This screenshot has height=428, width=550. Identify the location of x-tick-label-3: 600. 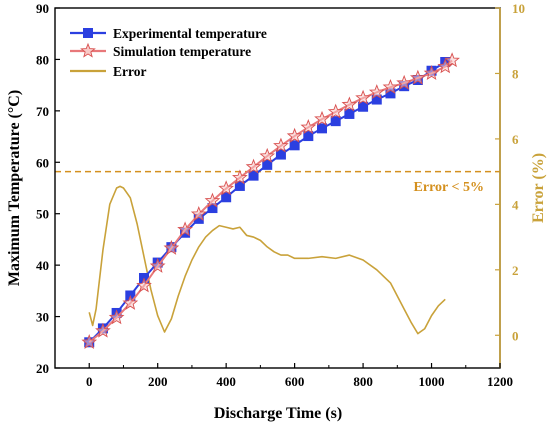
(295, 381).